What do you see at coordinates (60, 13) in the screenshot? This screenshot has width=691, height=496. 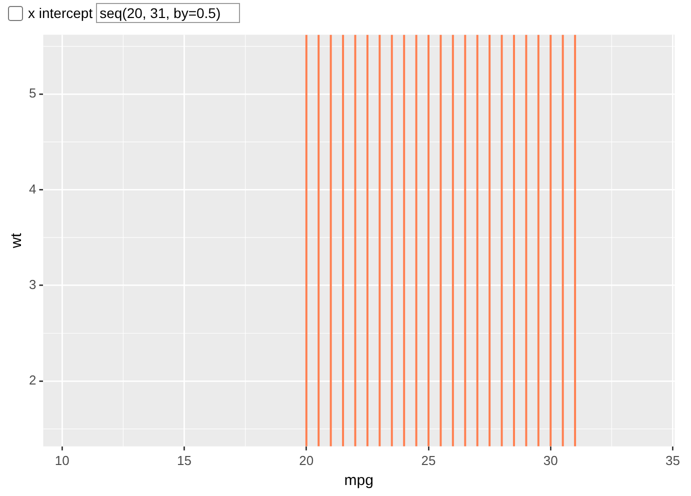 I see `text: x intercept` at bounding box center [60, 13].